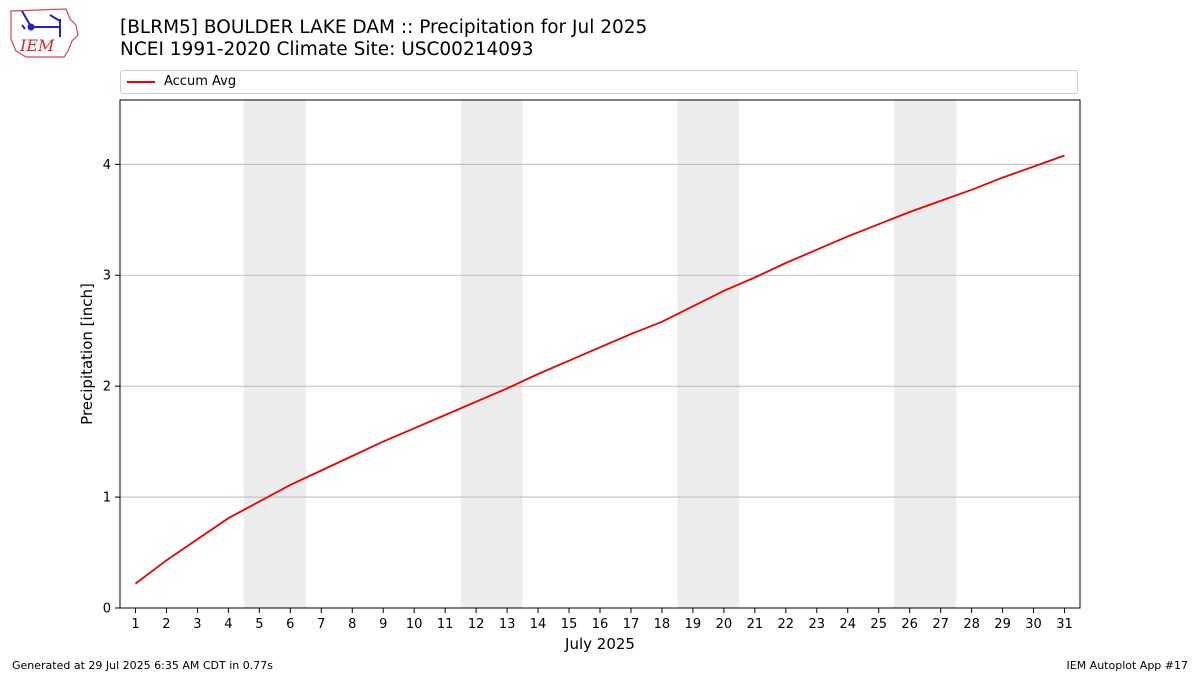 Image resolution: width=1200 pixels, height=675 pixels. What do you see at coordinates (538, 624) in the screenshot?
I see `x-tick-label: 14` at bounding box center [538, 624].